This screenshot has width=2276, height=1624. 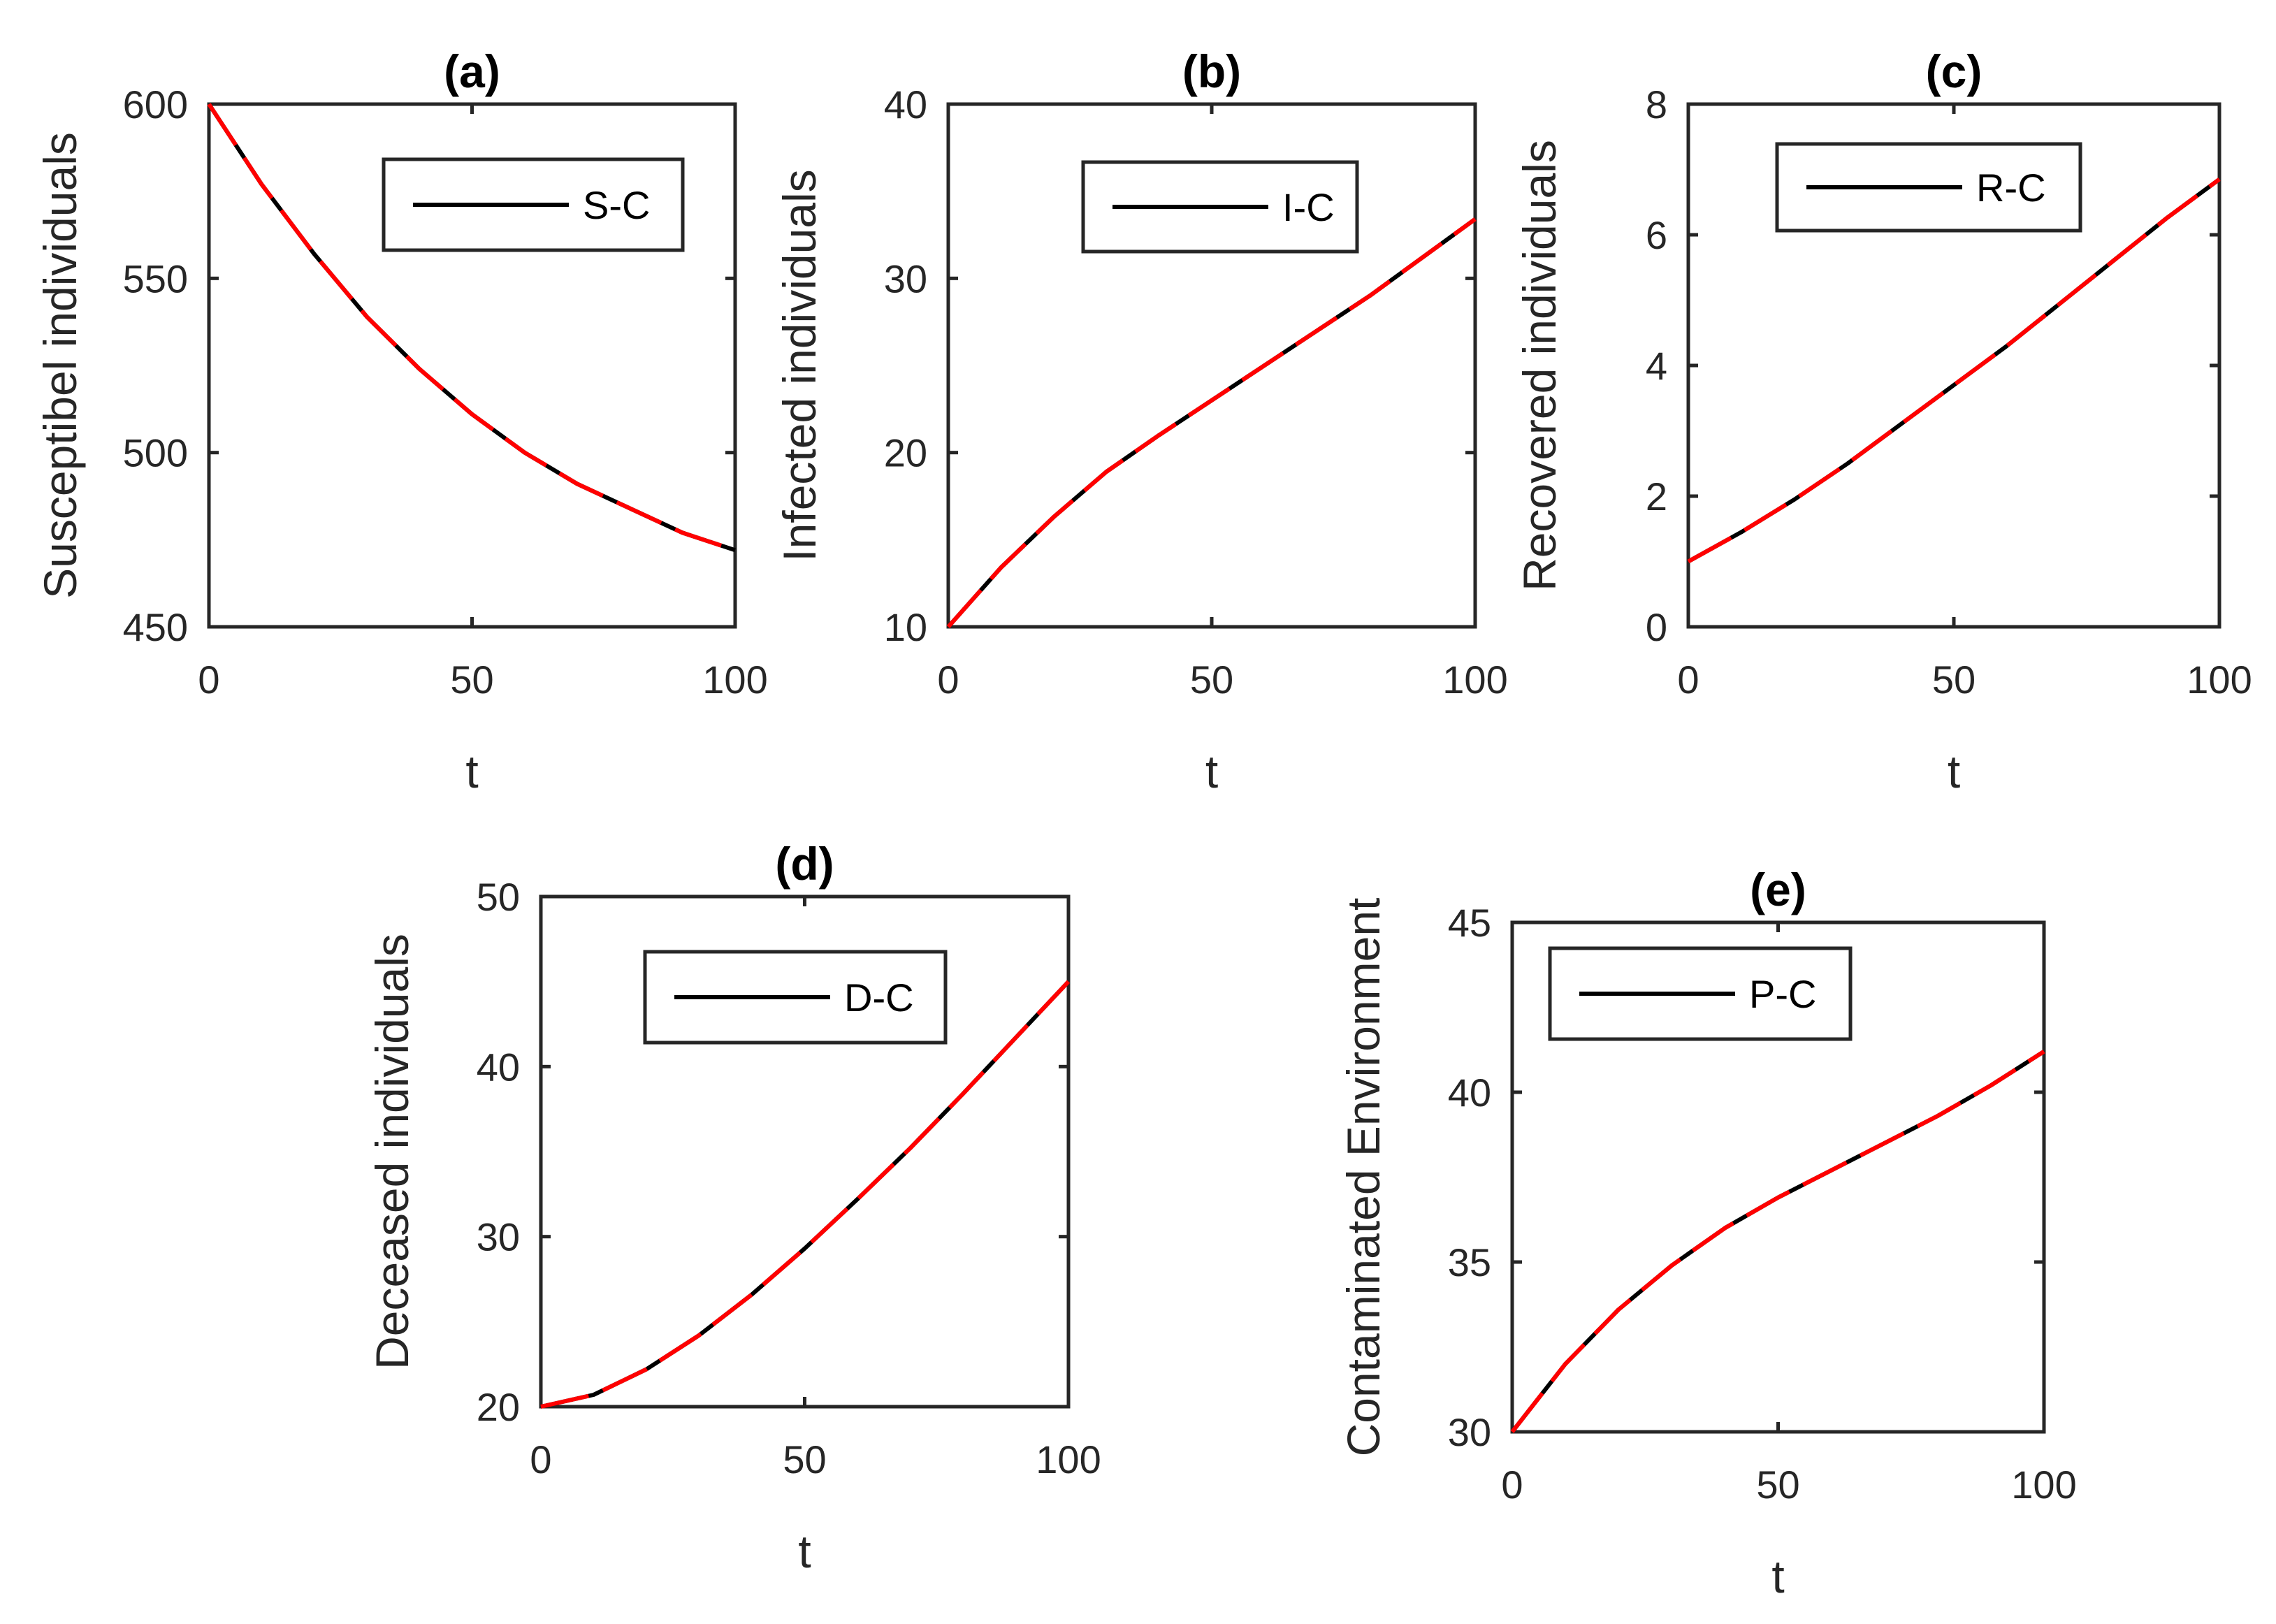 I want to click on panel-title: (c), so click(x=1954, y=71).